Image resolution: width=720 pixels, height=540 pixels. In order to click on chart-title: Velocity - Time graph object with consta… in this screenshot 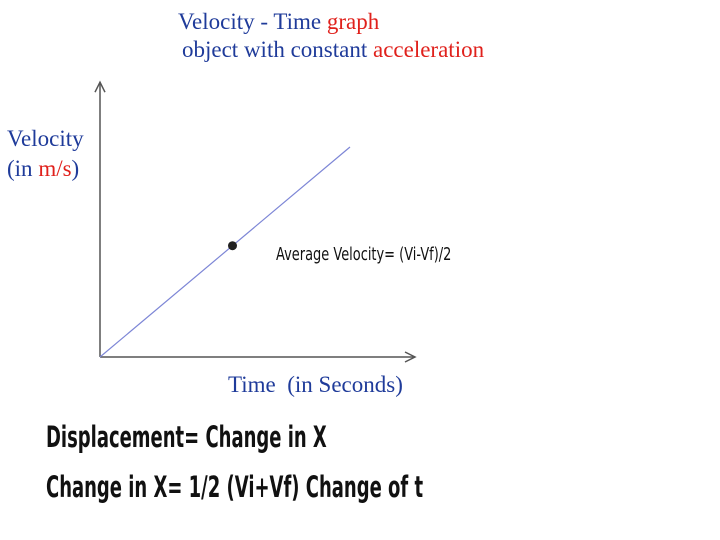, I will do `click(331, 36)`.